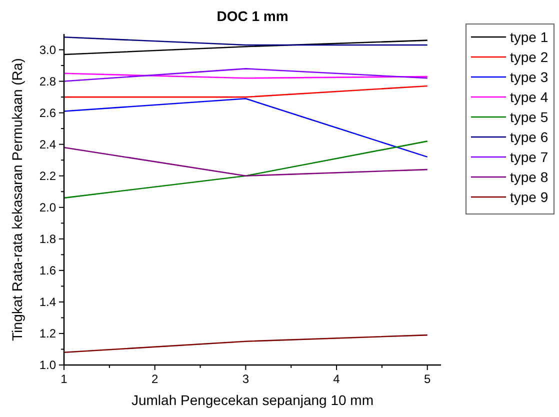 The height and width of the screenshot is (417, 559). What do you see at coordinates (529, 97) in the screenshot?
I see `legend-label: type 4` at bounding box center [529, 97].